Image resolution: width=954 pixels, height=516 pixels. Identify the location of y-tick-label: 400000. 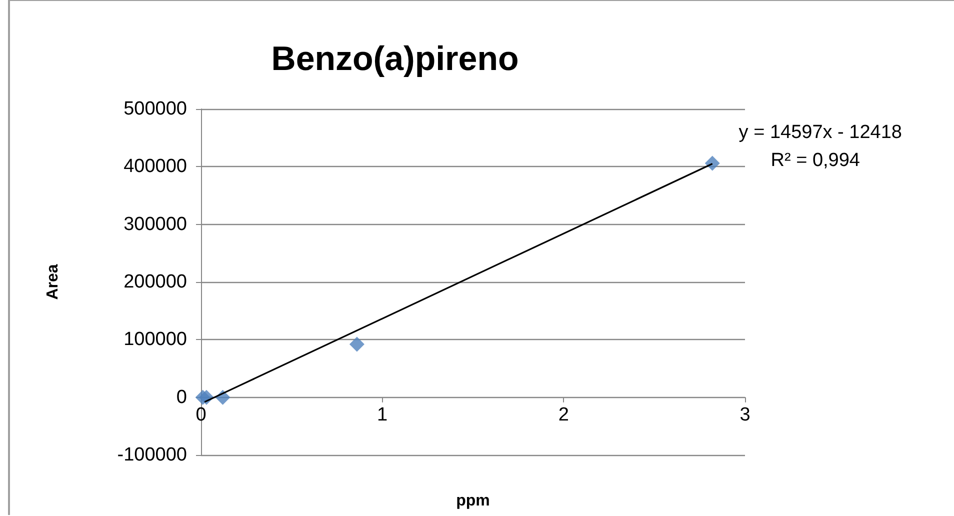
(155, 167).